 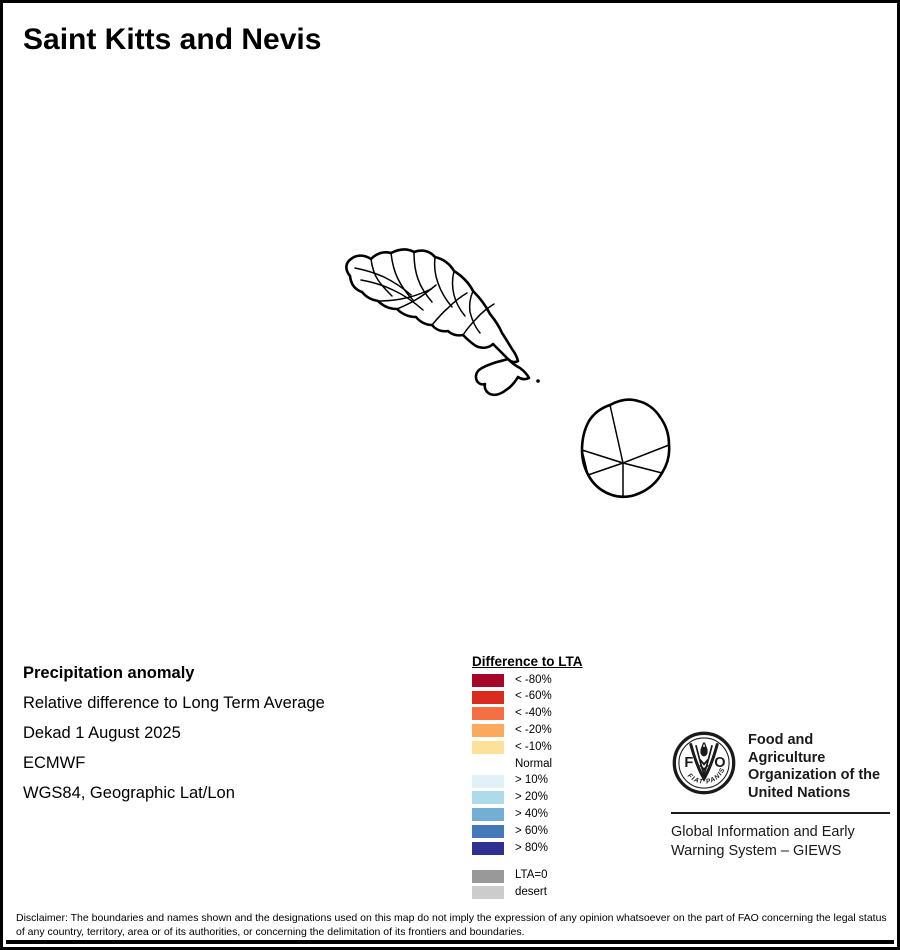 What do you see at coordinates (531, 830) in the screenshot?
I see `legend-label: > 60%` at bounding box center [531, 830].